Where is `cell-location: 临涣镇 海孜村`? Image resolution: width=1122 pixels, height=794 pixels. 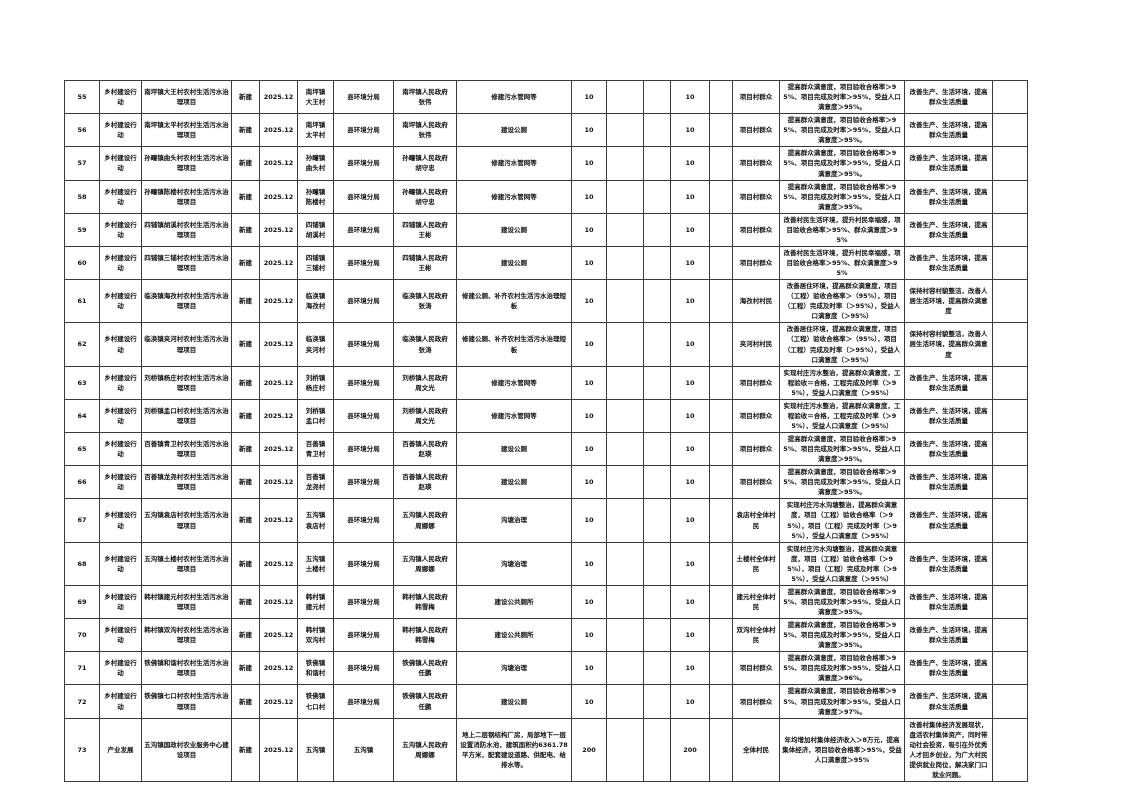
cell-location: 临涣镇 海孜村 is located at coordinates (315, 301).